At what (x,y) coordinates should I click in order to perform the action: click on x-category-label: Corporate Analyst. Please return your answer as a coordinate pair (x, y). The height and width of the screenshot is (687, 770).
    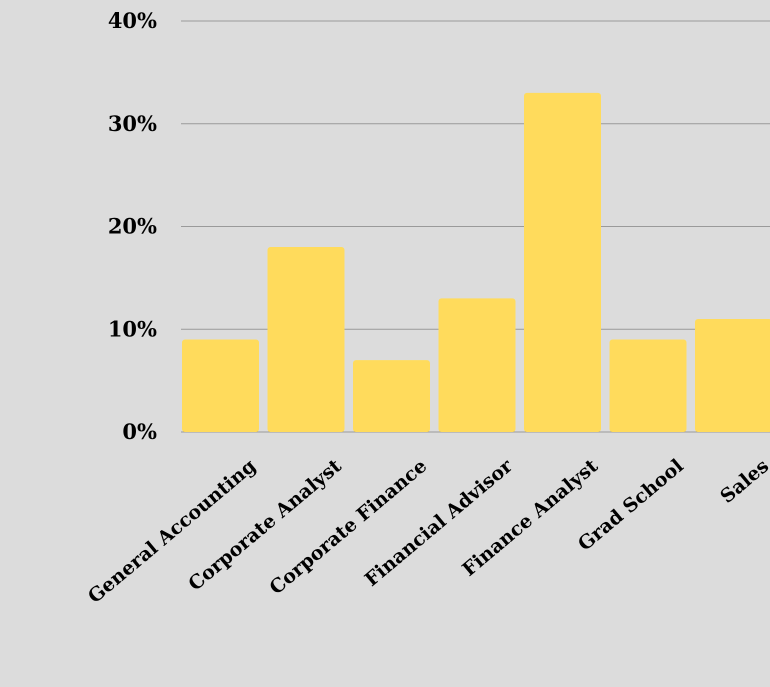
    Looking at the image, I should click on (265, 525).